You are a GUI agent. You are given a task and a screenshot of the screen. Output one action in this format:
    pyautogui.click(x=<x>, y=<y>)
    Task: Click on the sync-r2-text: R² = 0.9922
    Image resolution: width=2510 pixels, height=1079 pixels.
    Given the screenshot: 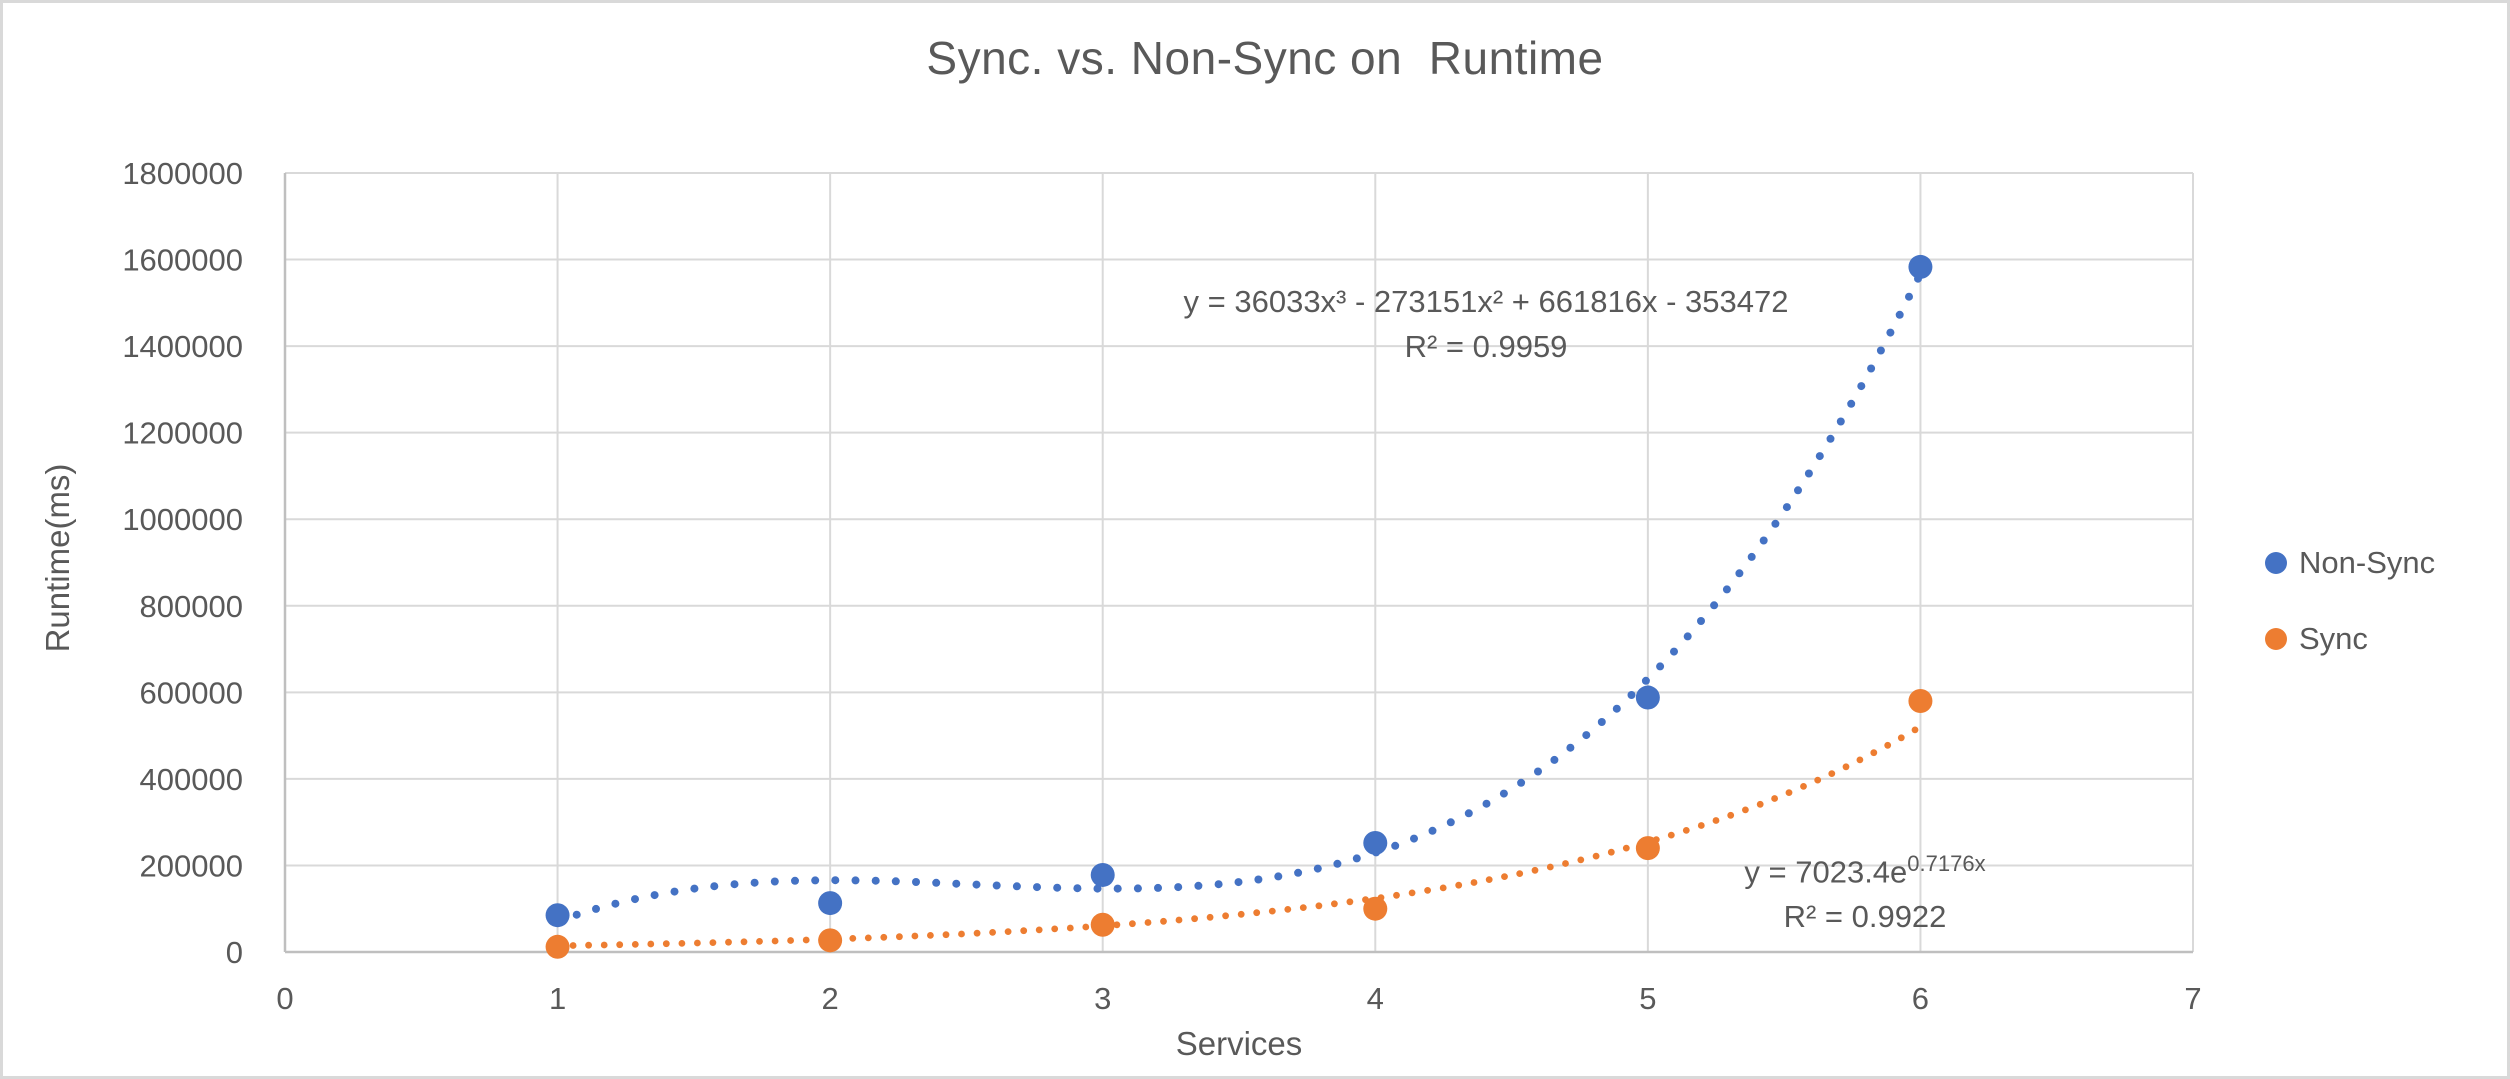 What is the action you would take?
    pyautogui.click(x=1865, y=917)
    